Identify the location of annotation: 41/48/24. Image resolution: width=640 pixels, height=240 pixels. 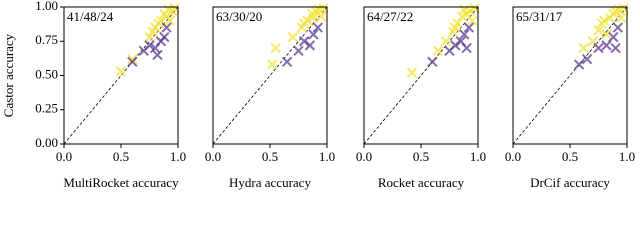
(90, 16).